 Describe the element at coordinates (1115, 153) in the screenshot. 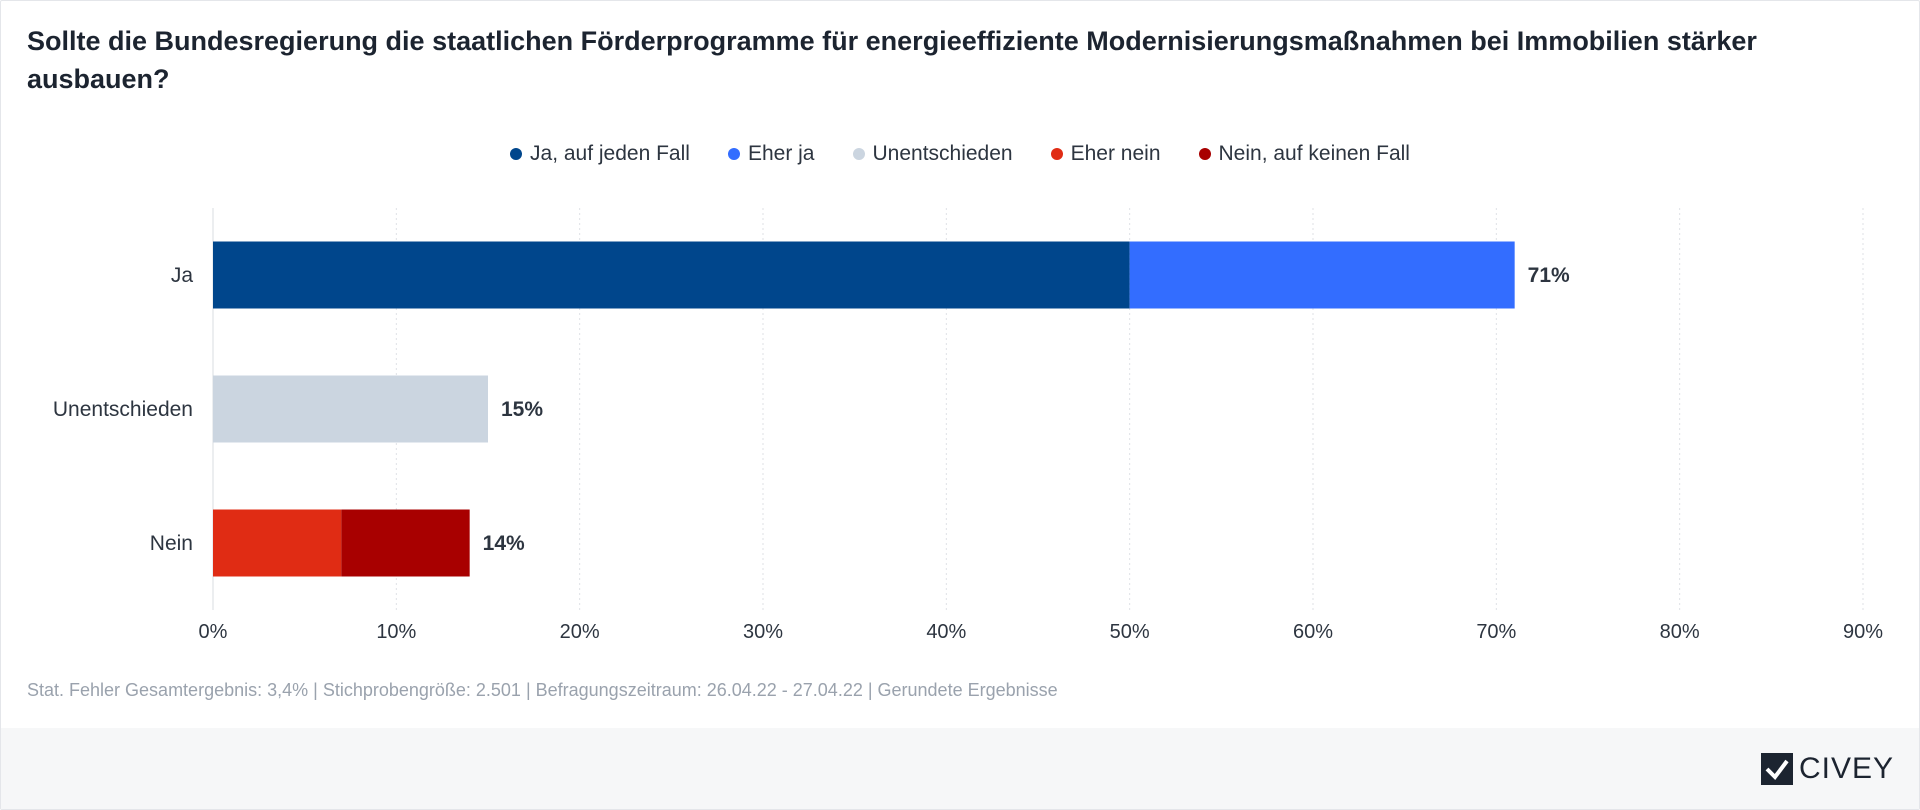

I see `legend-label: Eher nein` at that location.